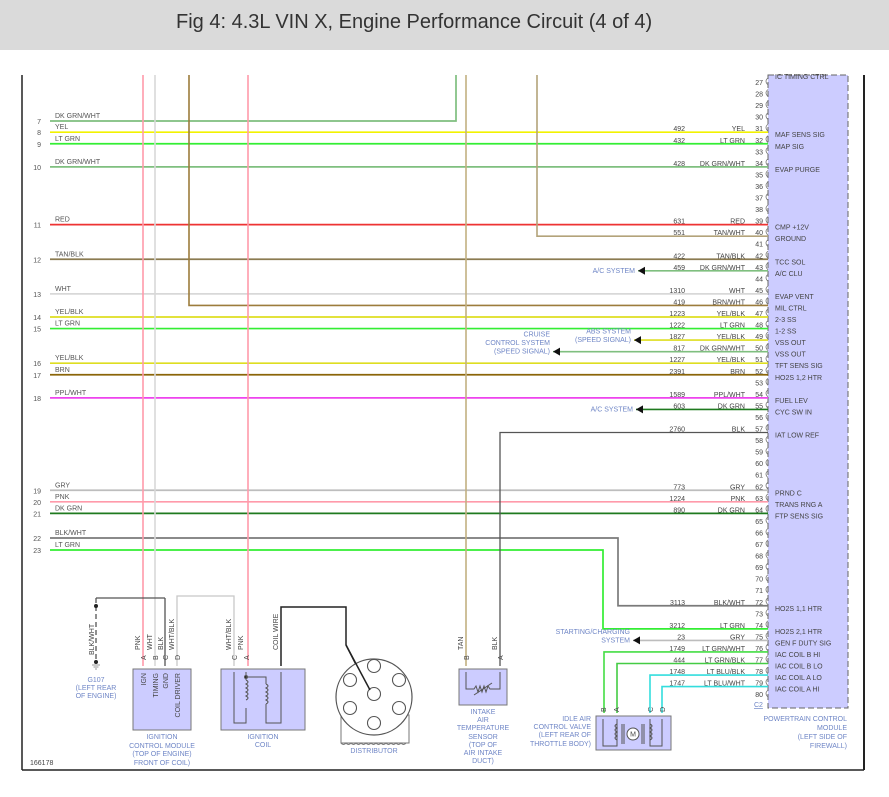 This screenshot has height=797, width=889. What do you see at coordinates (730, 395) in the screenshot?
I see `wire-color-label: PPL/WHT` at bounding box center [730, 395].